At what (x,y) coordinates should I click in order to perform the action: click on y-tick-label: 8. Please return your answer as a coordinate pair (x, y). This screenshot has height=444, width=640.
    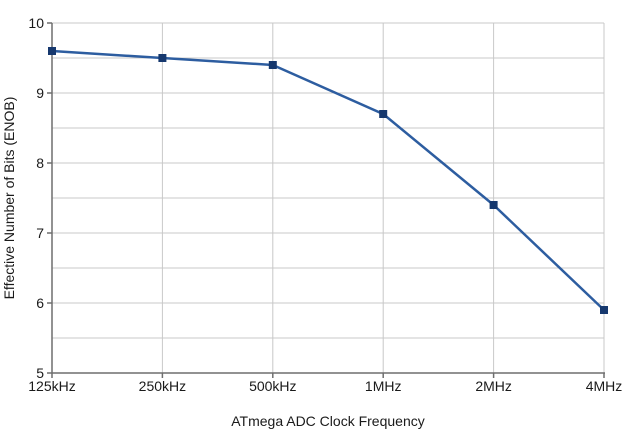
    Looking at the image, I should click on (40, 163).